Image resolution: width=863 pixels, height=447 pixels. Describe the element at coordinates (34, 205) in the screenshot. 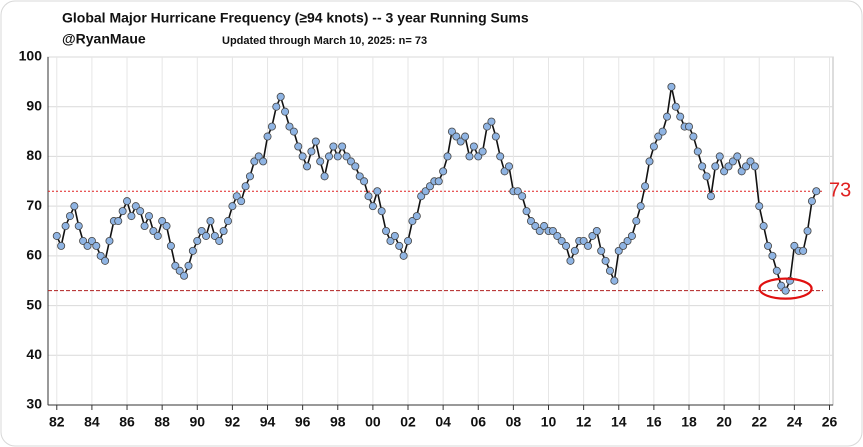

I see `y-tick-label: 70` at that location.